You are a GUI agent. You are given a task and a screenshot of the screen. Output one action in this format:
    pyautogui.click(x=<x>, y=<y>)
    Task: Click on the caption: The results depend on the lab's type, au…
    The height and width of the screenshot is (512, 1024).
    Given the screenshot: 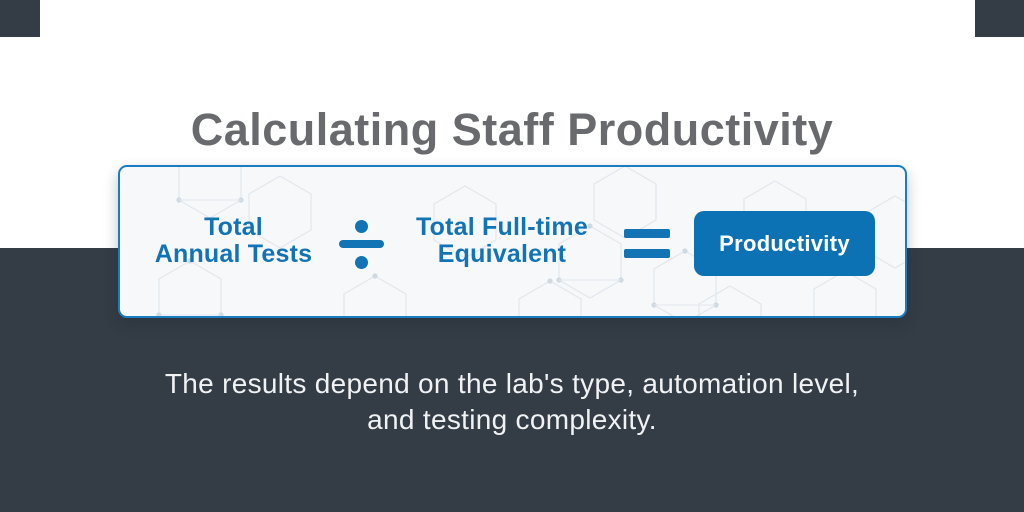 What is the action you would take?
    pyautogui.click(x=512, y=402)
    